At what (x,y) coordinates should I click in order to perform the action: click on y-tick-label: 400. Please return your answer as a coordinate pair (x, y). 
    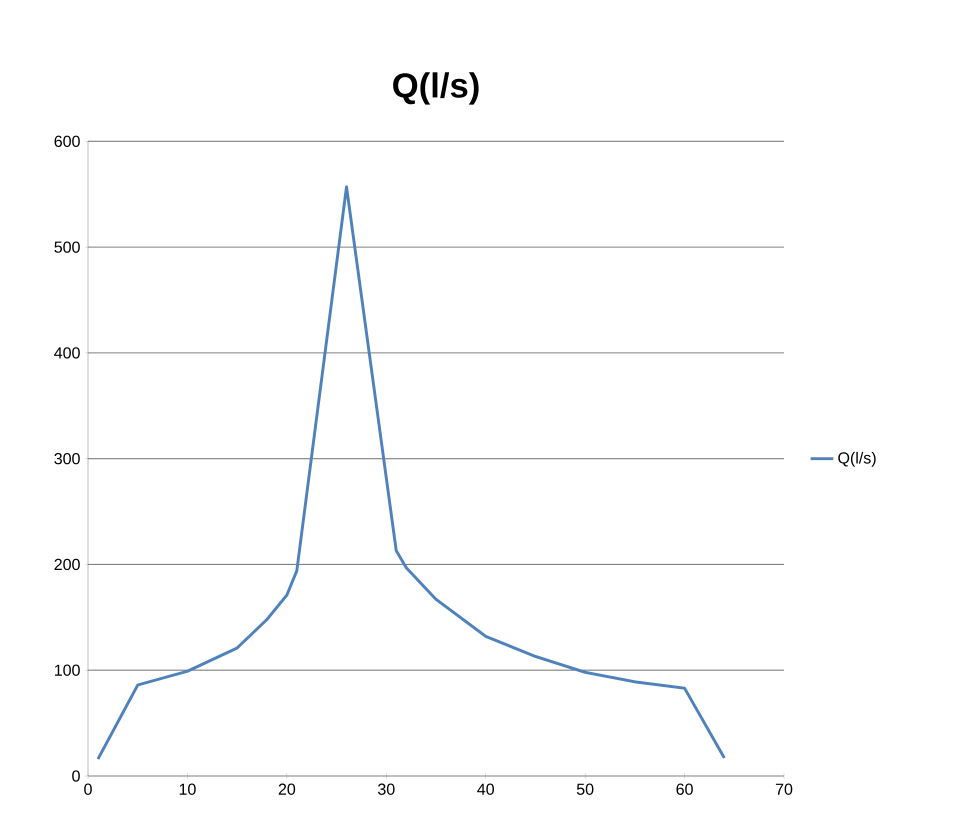
    Looking at the image, I should click on (67, 353).